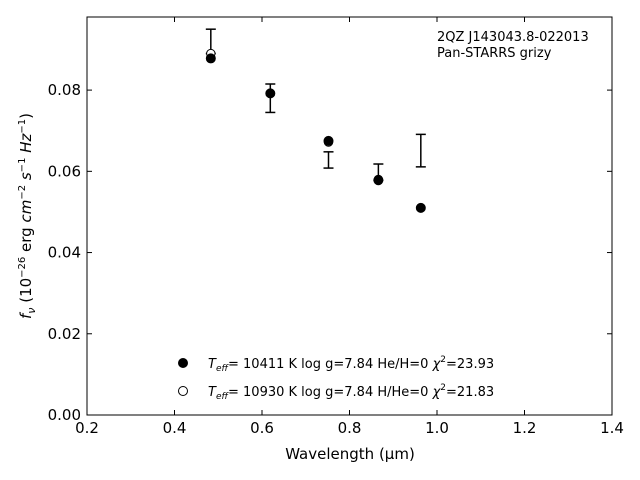  What do you see at coordinates (27, 216) in the screenshot?
I see `y-axis-label: fν (10−26 erg cm−2 s−1 Hz−1)` at bounding box center [27, 216].